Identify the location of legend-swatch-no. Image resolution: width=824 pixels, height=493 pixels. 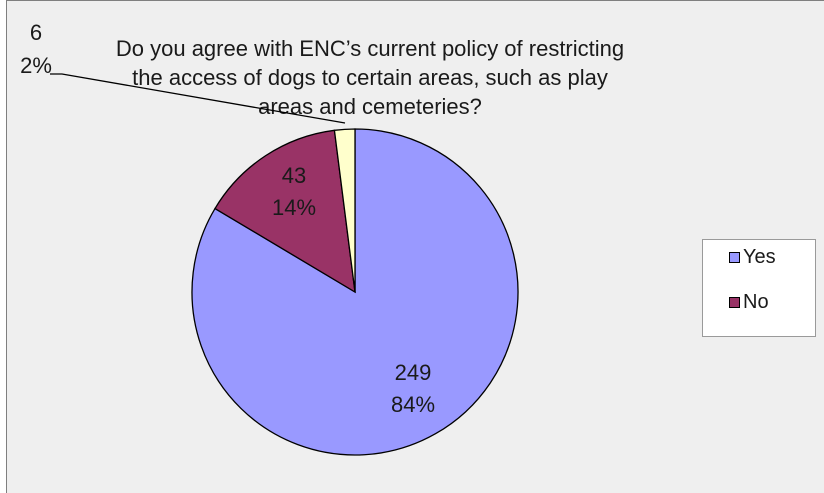
(734, 302).